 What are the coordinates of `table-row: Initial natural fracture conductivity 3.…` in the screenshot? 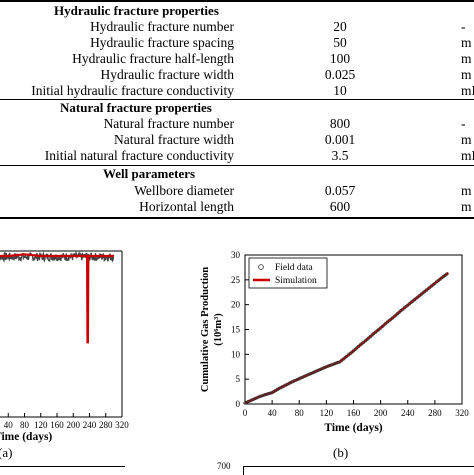 It's located at (237, 156).